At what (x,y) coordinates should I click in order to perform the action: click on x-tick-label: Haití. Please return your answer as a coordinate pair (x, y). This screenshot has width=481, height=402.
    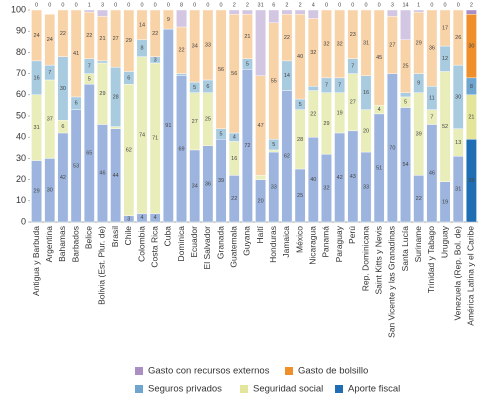
    Looking at the image, I should click on (260, 234).